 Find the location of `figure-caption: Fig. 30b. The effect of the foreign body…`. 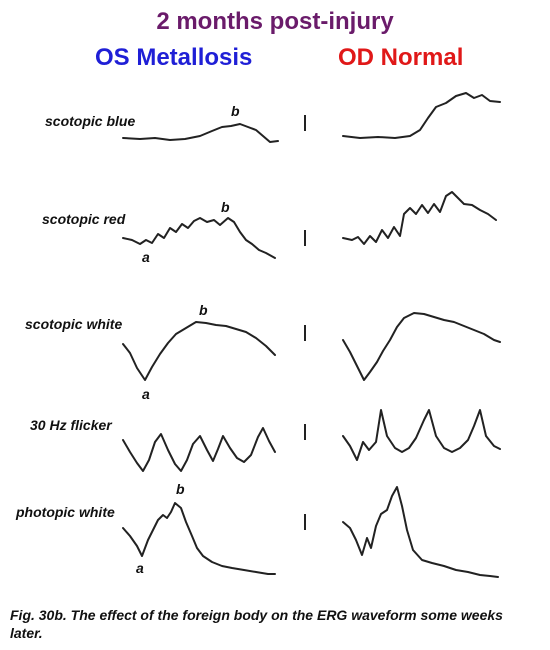

figure-caption: Fig. 30b. The effect of the foreign body… is located at coordinates (256, 624).